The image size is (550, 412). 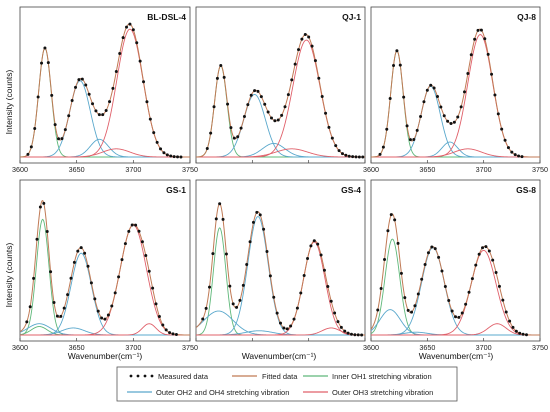 What do you see at coordinates (9, 101) in the screenshot?
I see `y-axis-label-top: Intensity (counts)` at bounding box center [9, 101].